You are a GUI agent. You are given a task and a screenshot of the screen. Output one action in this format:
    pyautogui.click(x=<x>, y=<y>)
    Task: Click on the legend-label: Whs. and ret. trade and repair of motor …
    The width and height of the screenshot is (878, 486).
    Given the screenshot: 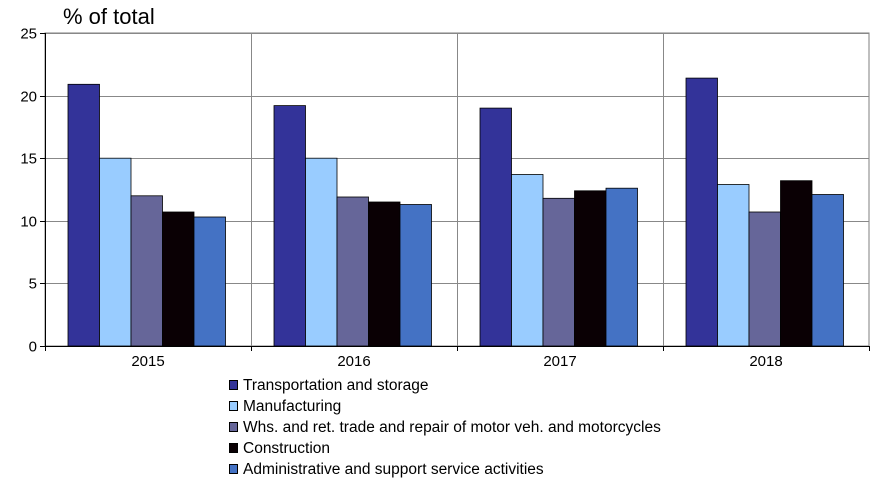 What is the action you would take?
    pyautogui.click(x=452, y=427)
    